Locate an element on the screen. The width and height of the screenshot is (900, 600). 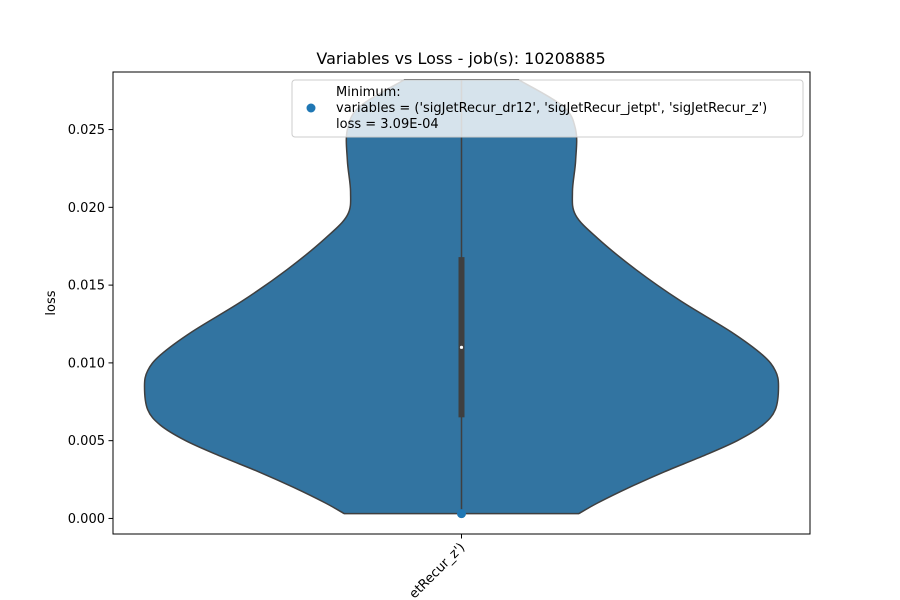
y-tick-label: 0.005 is located at coordinates (86, 441).